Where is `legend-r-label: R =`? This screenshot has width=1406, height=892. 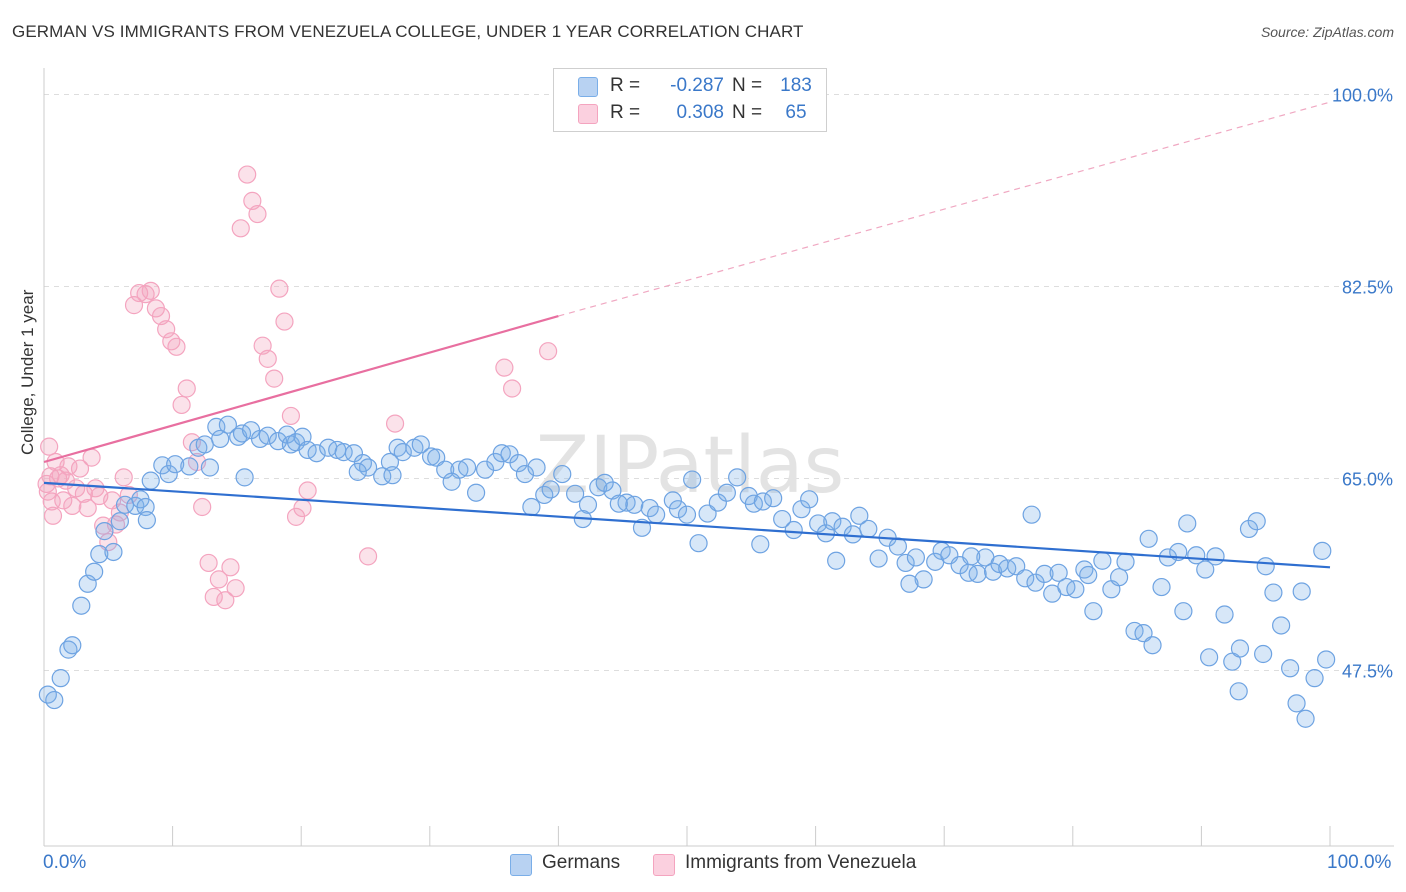
legend-r-label: R = is located at coordinates (625, 85).